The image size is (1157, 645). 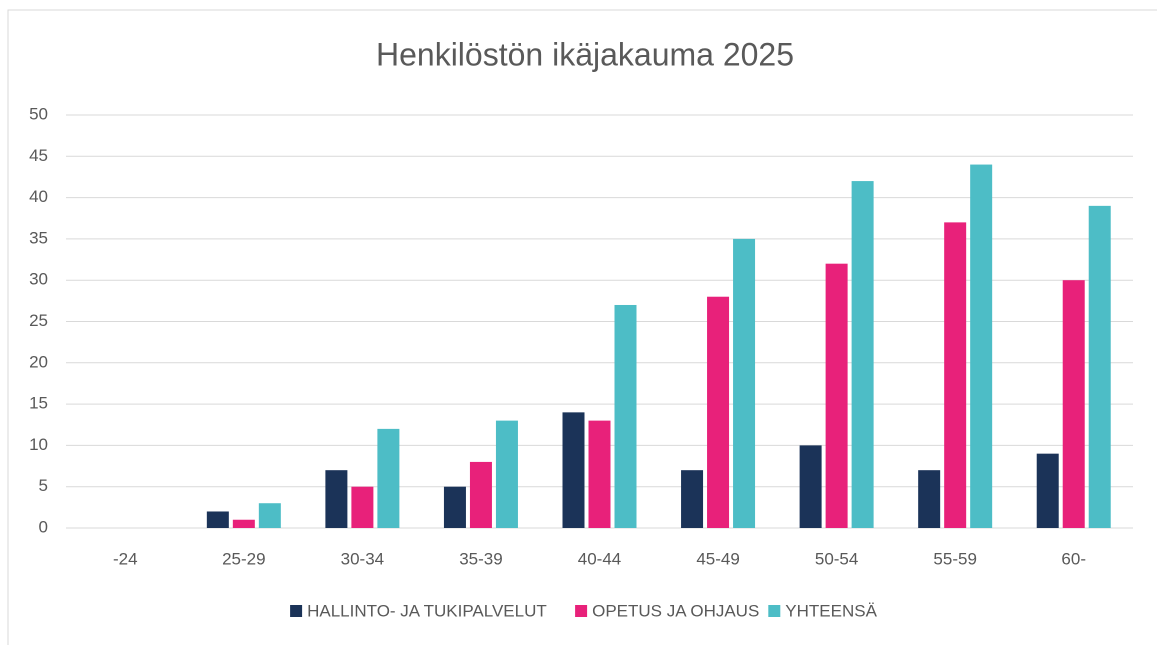 What do you see at coordinates (427, 610) in the screenshot?
I see `legend-label: HALLINTO- JA TUKIPALVELUT` at bounding box center [427, 610].